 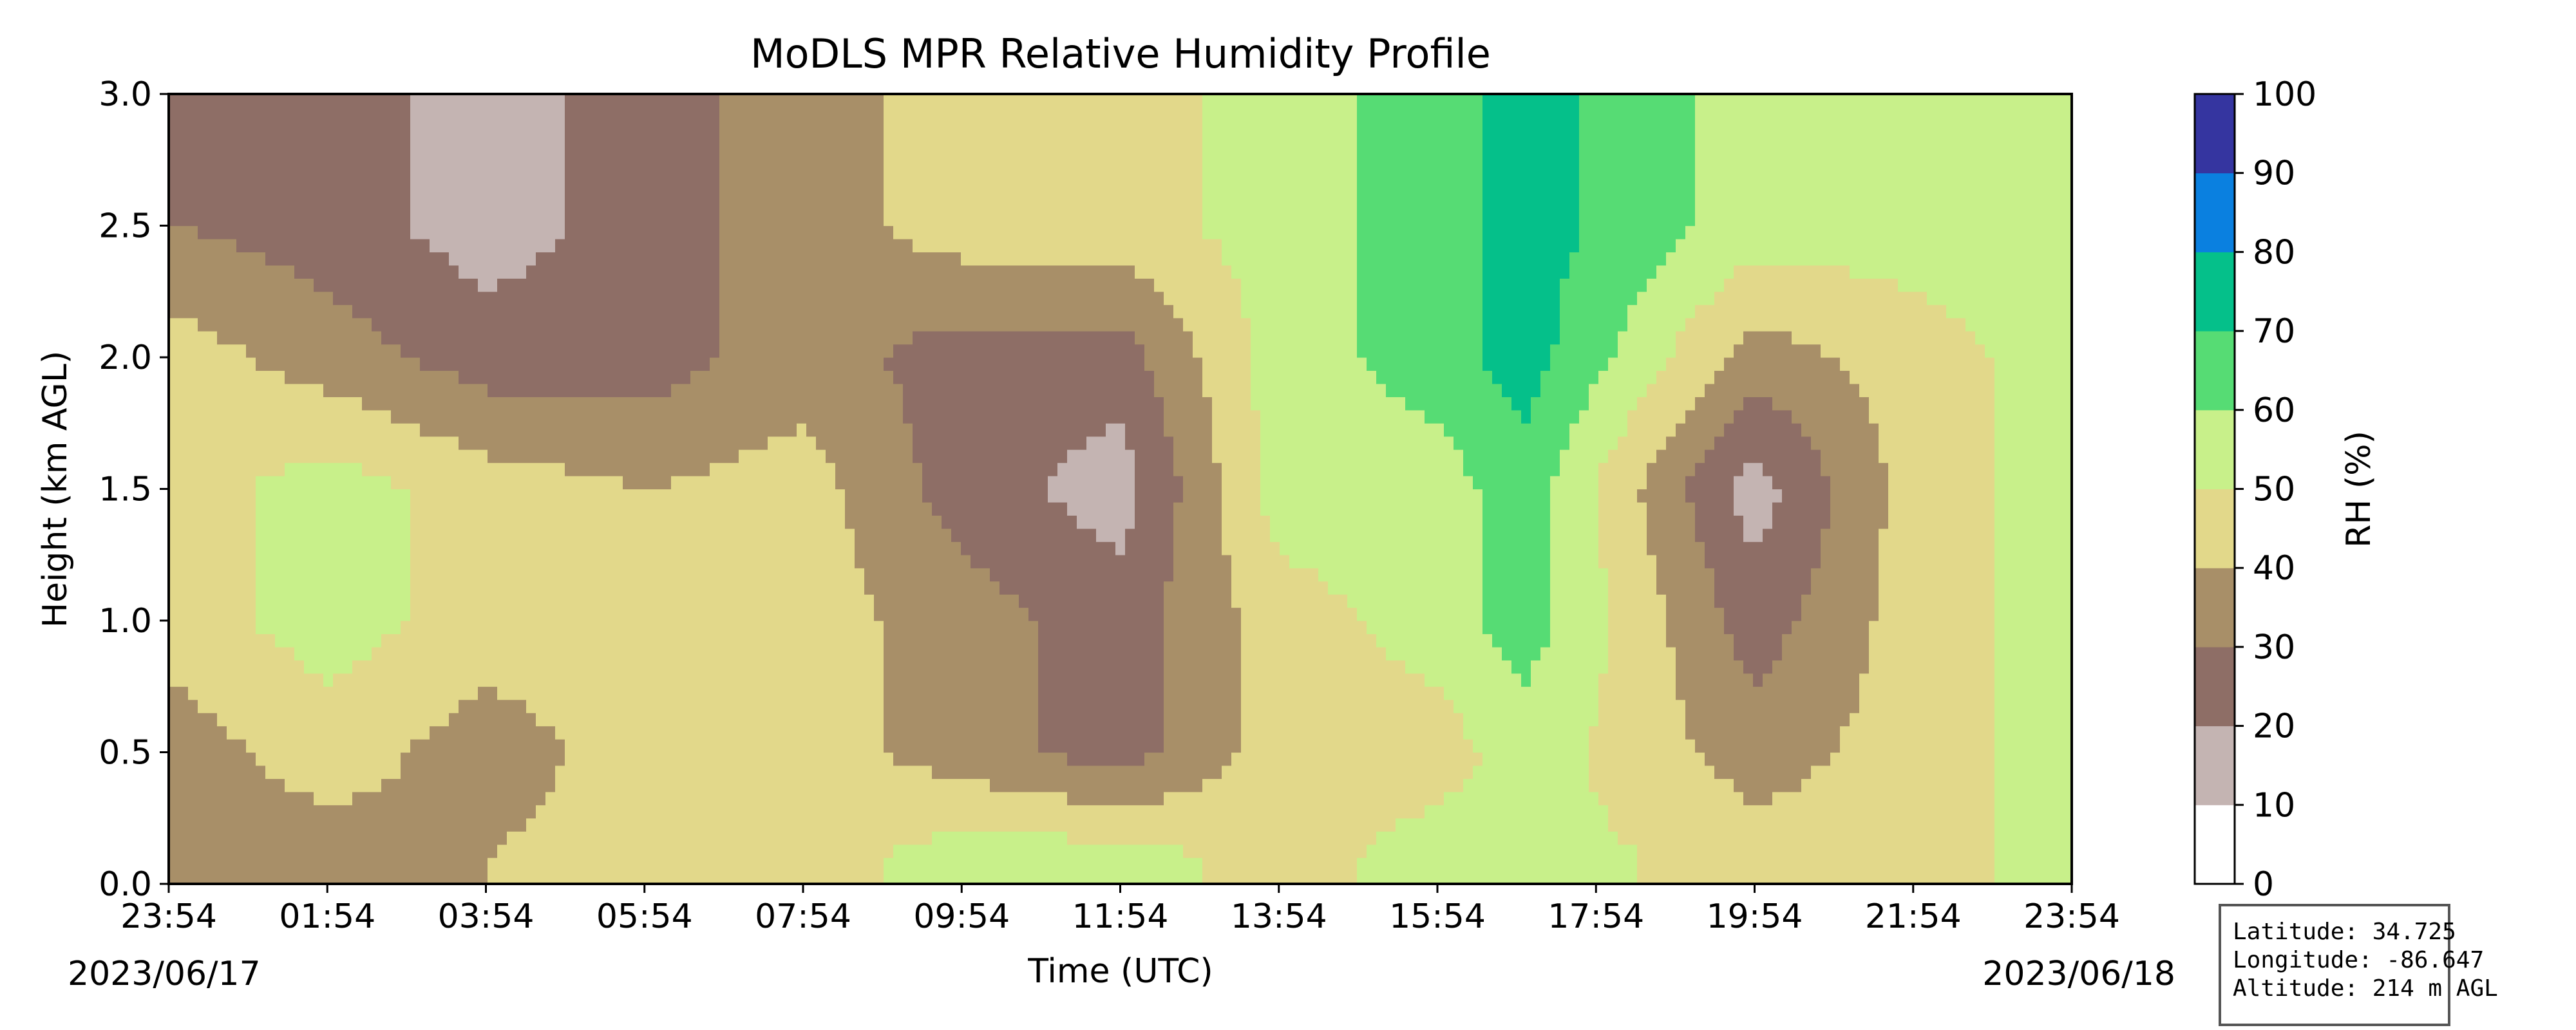 What do you see at coordinates (1120, 971) in the screenshot?
I see `x-axis-label: Time (UTC)` at bounding box center [1120, 971].